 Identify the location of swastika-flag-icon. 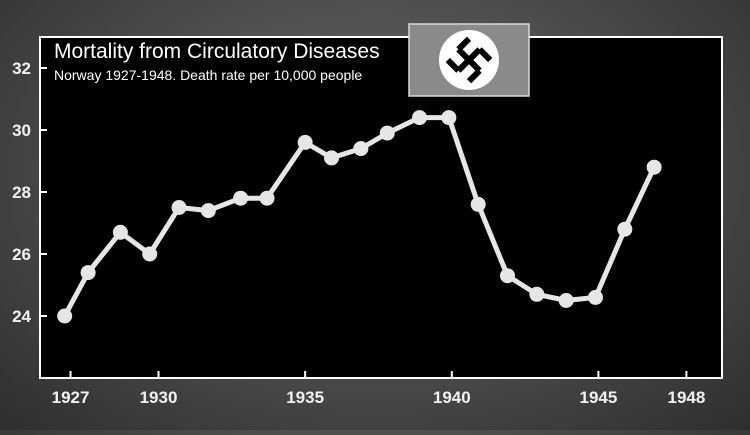
(469, 60).